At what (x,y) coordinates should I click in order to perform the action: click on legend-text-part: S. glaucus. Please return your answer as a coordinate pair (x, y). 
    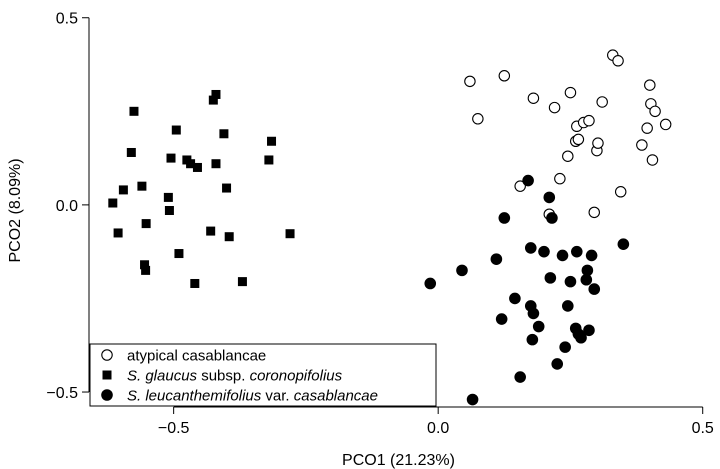
    Looking at the image, I should click on (162, 376).